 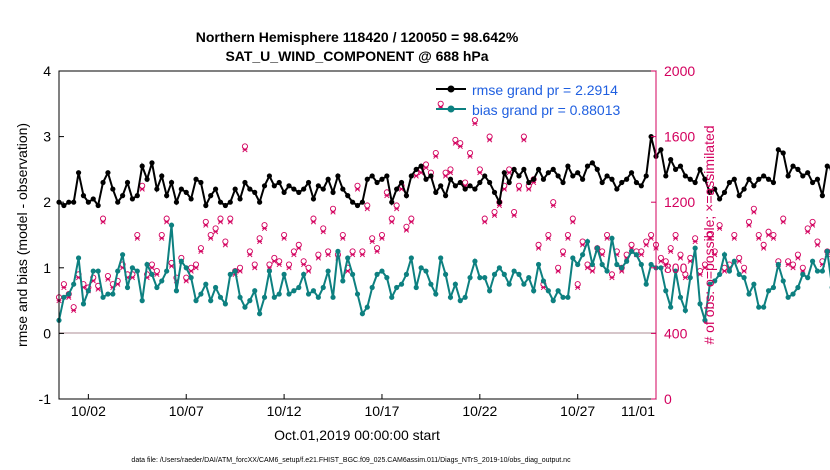 What do you see at coordinates (679, 71) in the screenshot?
I see `right-tick-label: 2000` at bounding box center [679, 71].